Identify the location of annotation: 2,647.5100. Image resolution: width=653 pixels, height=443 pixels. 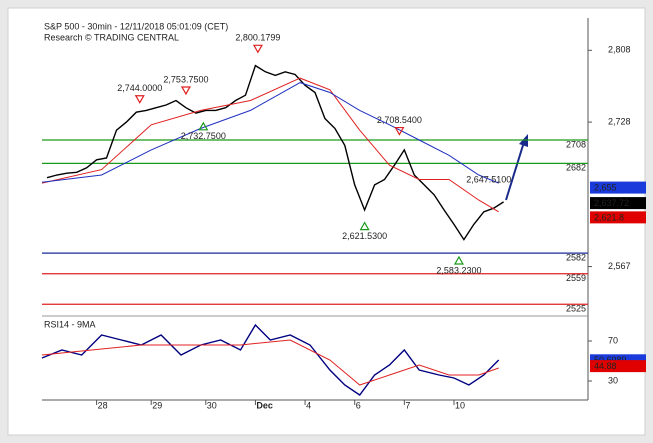
(488, 180).